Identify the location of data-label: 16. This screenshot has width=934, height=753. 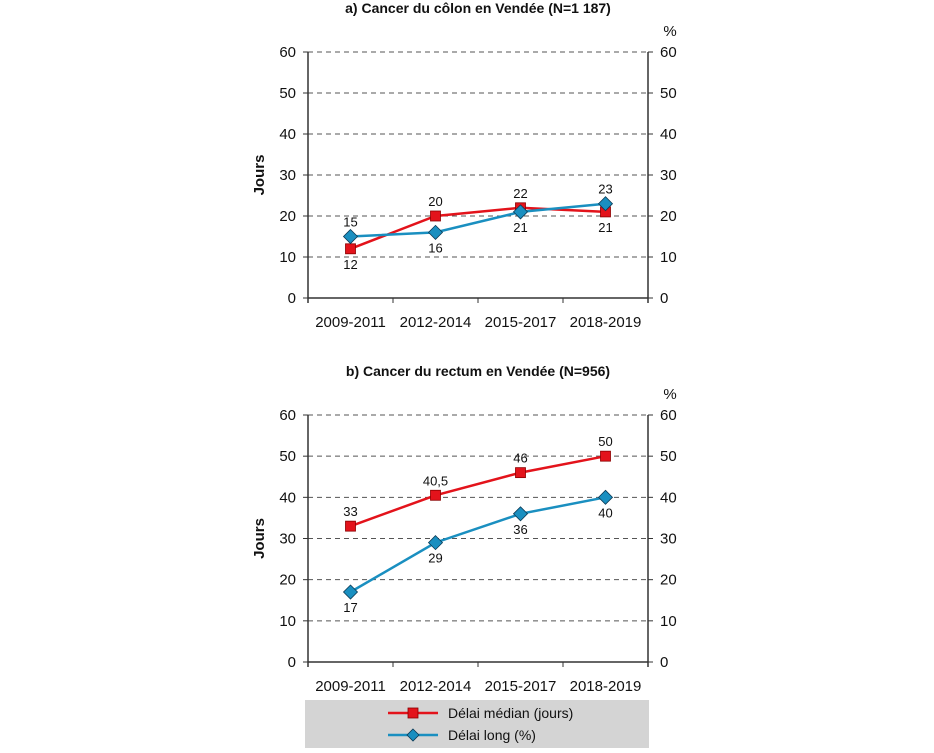
(435, 247).